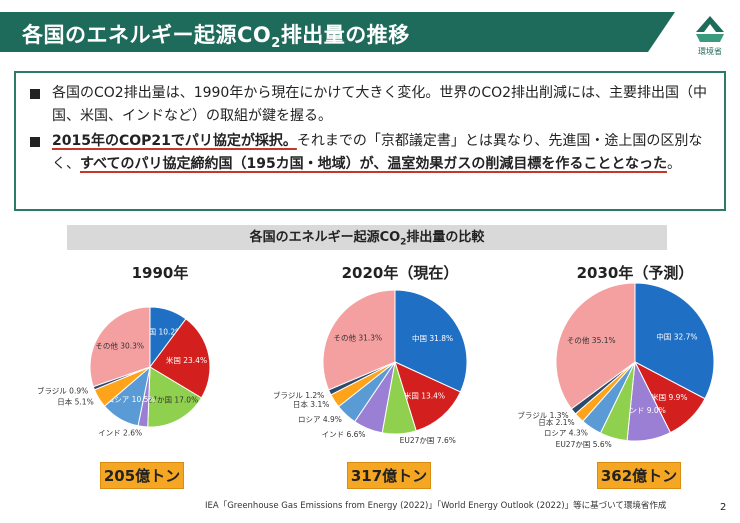  Describe the element at coordinates (344, 434) in the screenshot. I see `slice-label-india: インド 6.6%` at that location.